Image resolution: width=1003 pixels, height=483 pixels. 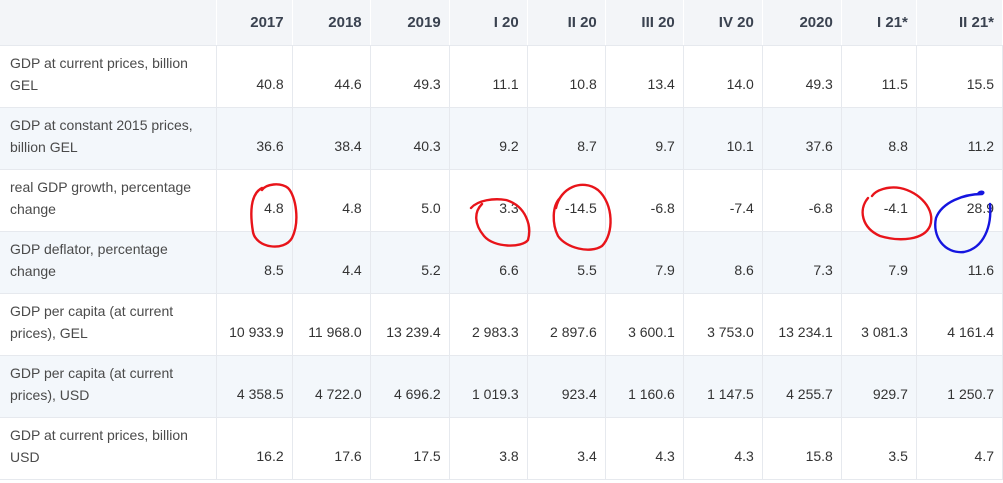 I want to click on header-cell: 2019, so click(x=410, y=23).